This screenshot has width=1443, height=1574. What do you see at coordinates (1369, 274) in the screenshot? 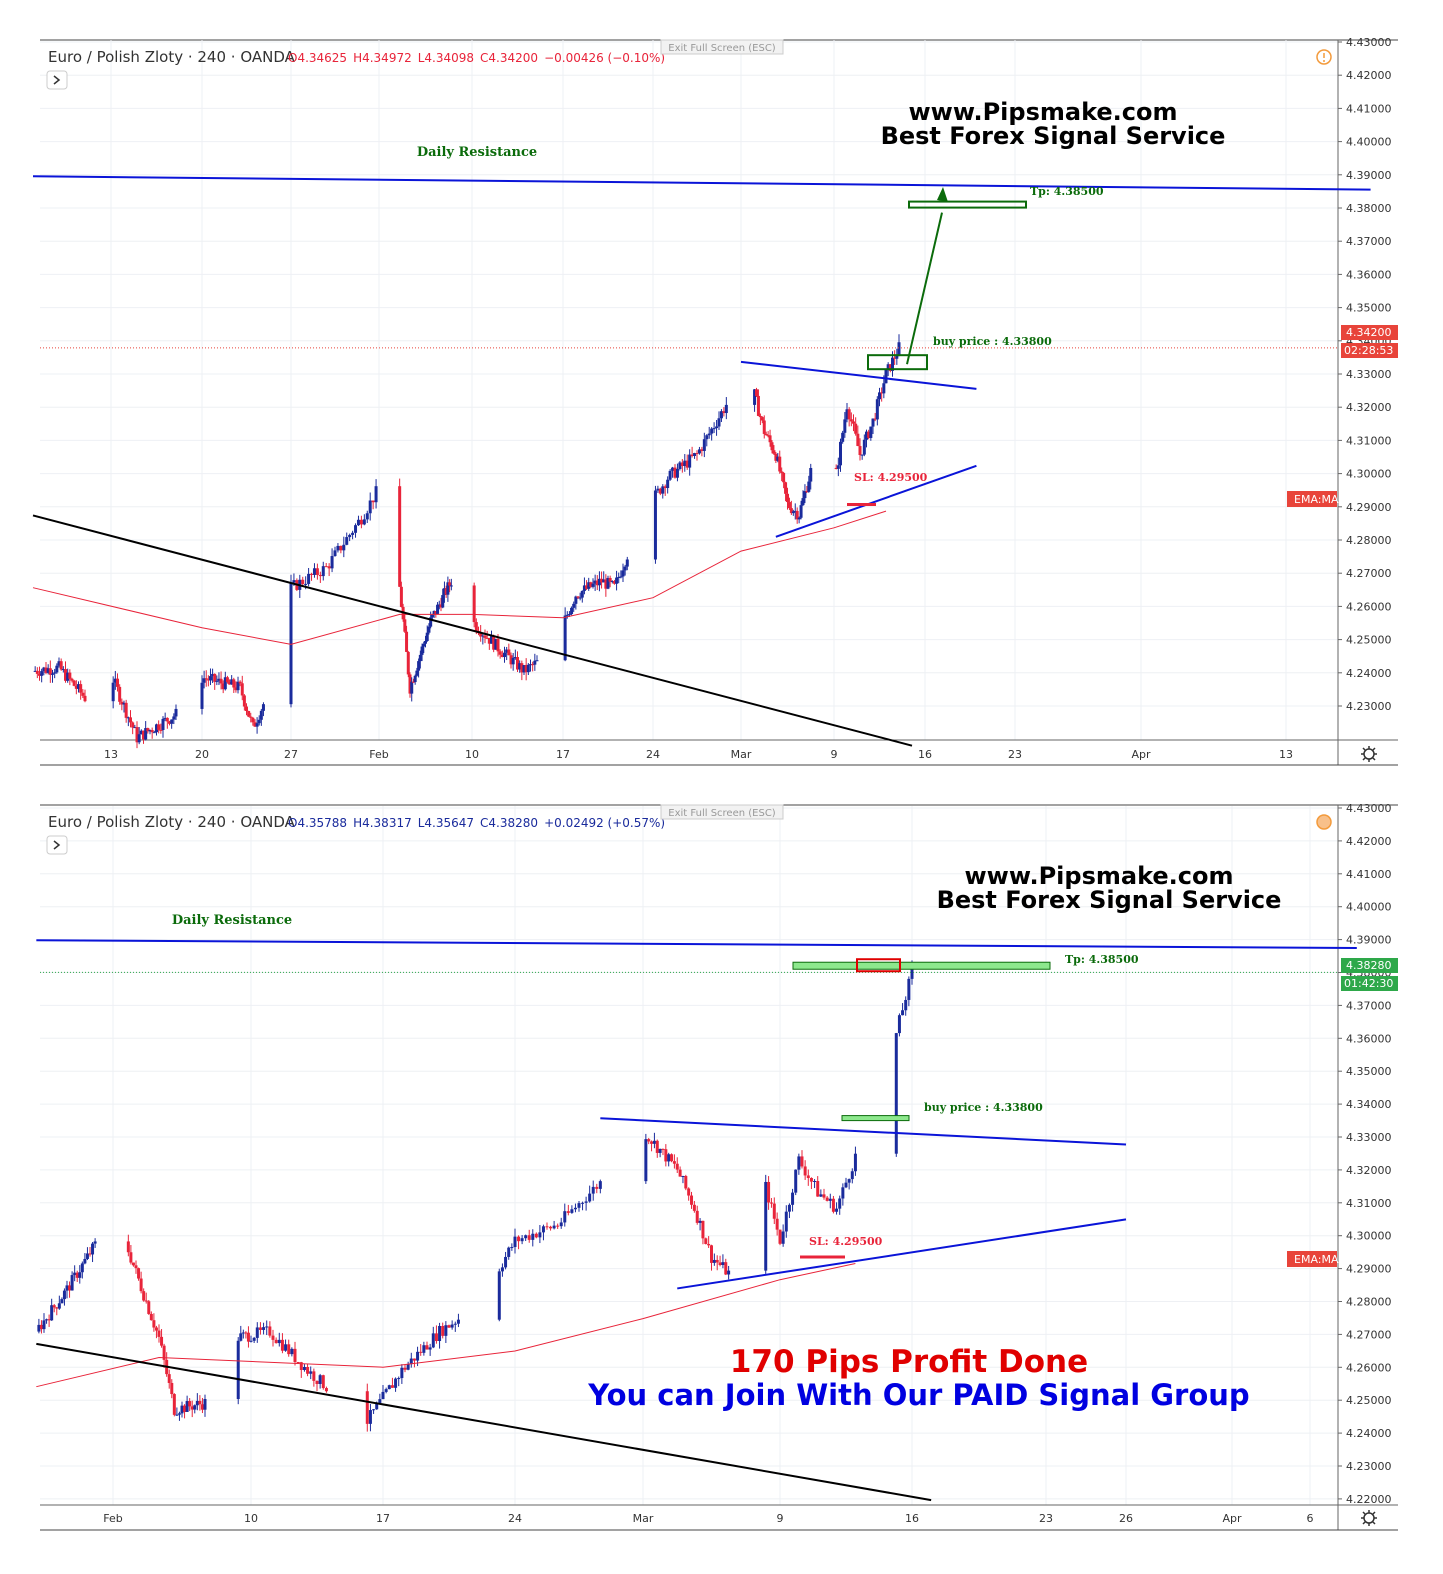
I see `y-tick-label: 4.36000` at bounding box center [1369, 274].